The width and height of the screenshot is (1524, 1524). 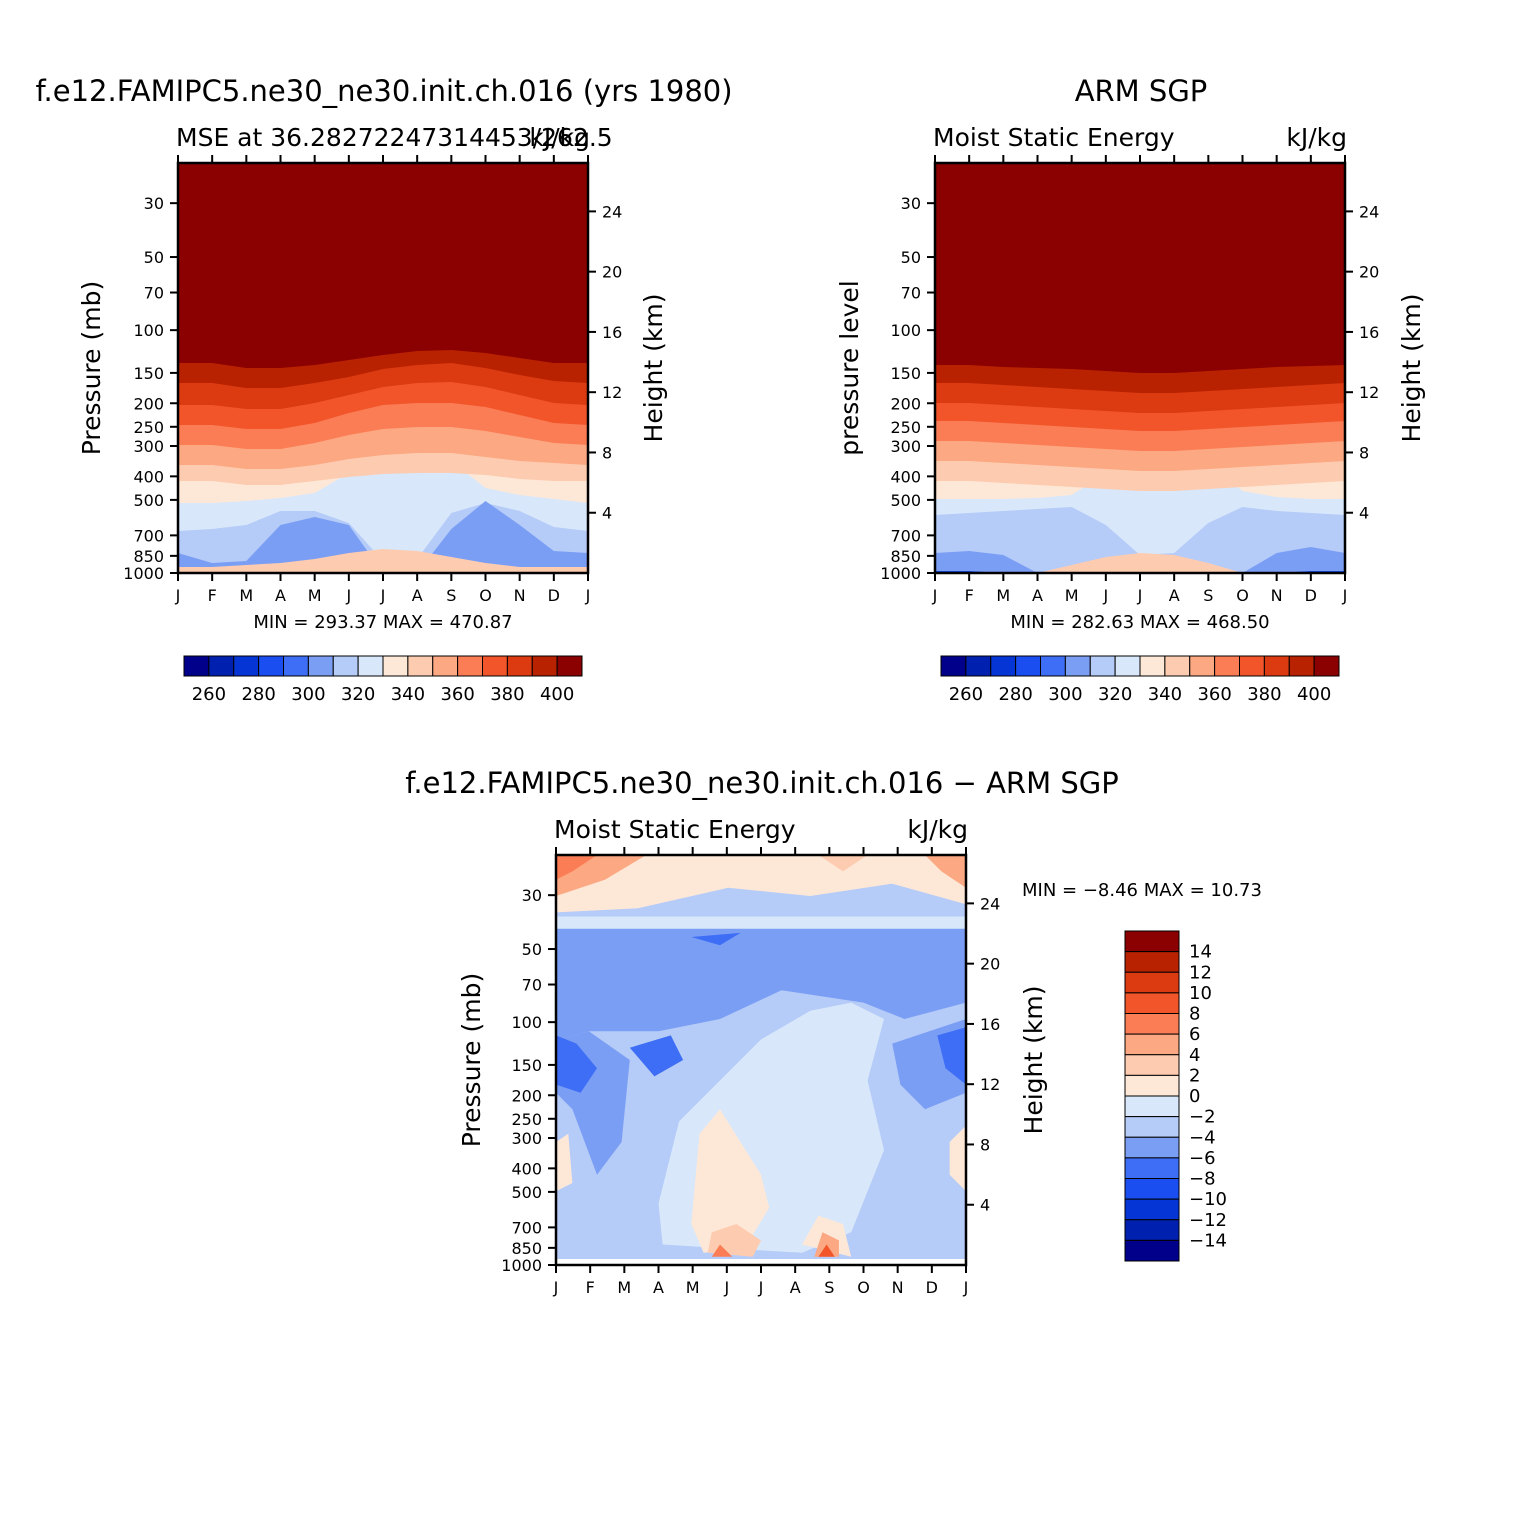 What do you see at coordinates (612, 392) in the screenshot?
I see `y2-tick-label: 12` at bounding box center [612, 392].